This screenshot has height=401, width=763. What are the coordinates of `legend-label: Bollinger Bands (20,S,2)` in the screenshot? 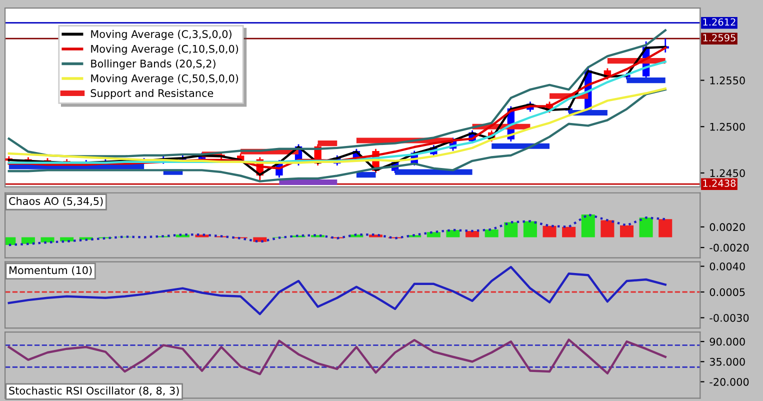 It's located at (153, 64).